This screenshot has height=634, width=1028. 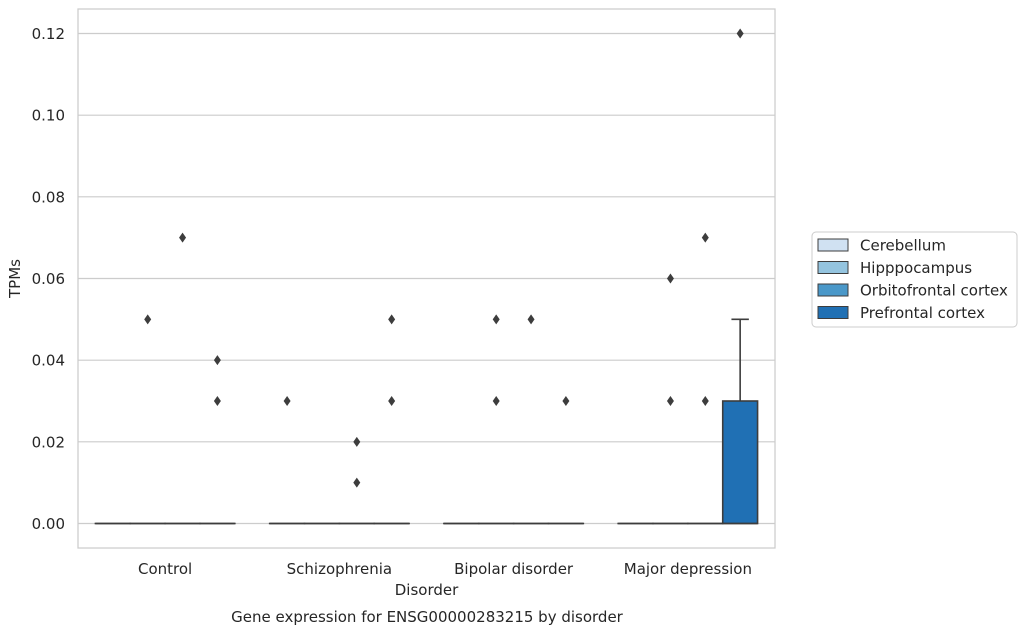 What do you see at coordinates (48, 524) in the screenshot?
I see `y-tick-label: 0.00` at bounding box center [48, 524].